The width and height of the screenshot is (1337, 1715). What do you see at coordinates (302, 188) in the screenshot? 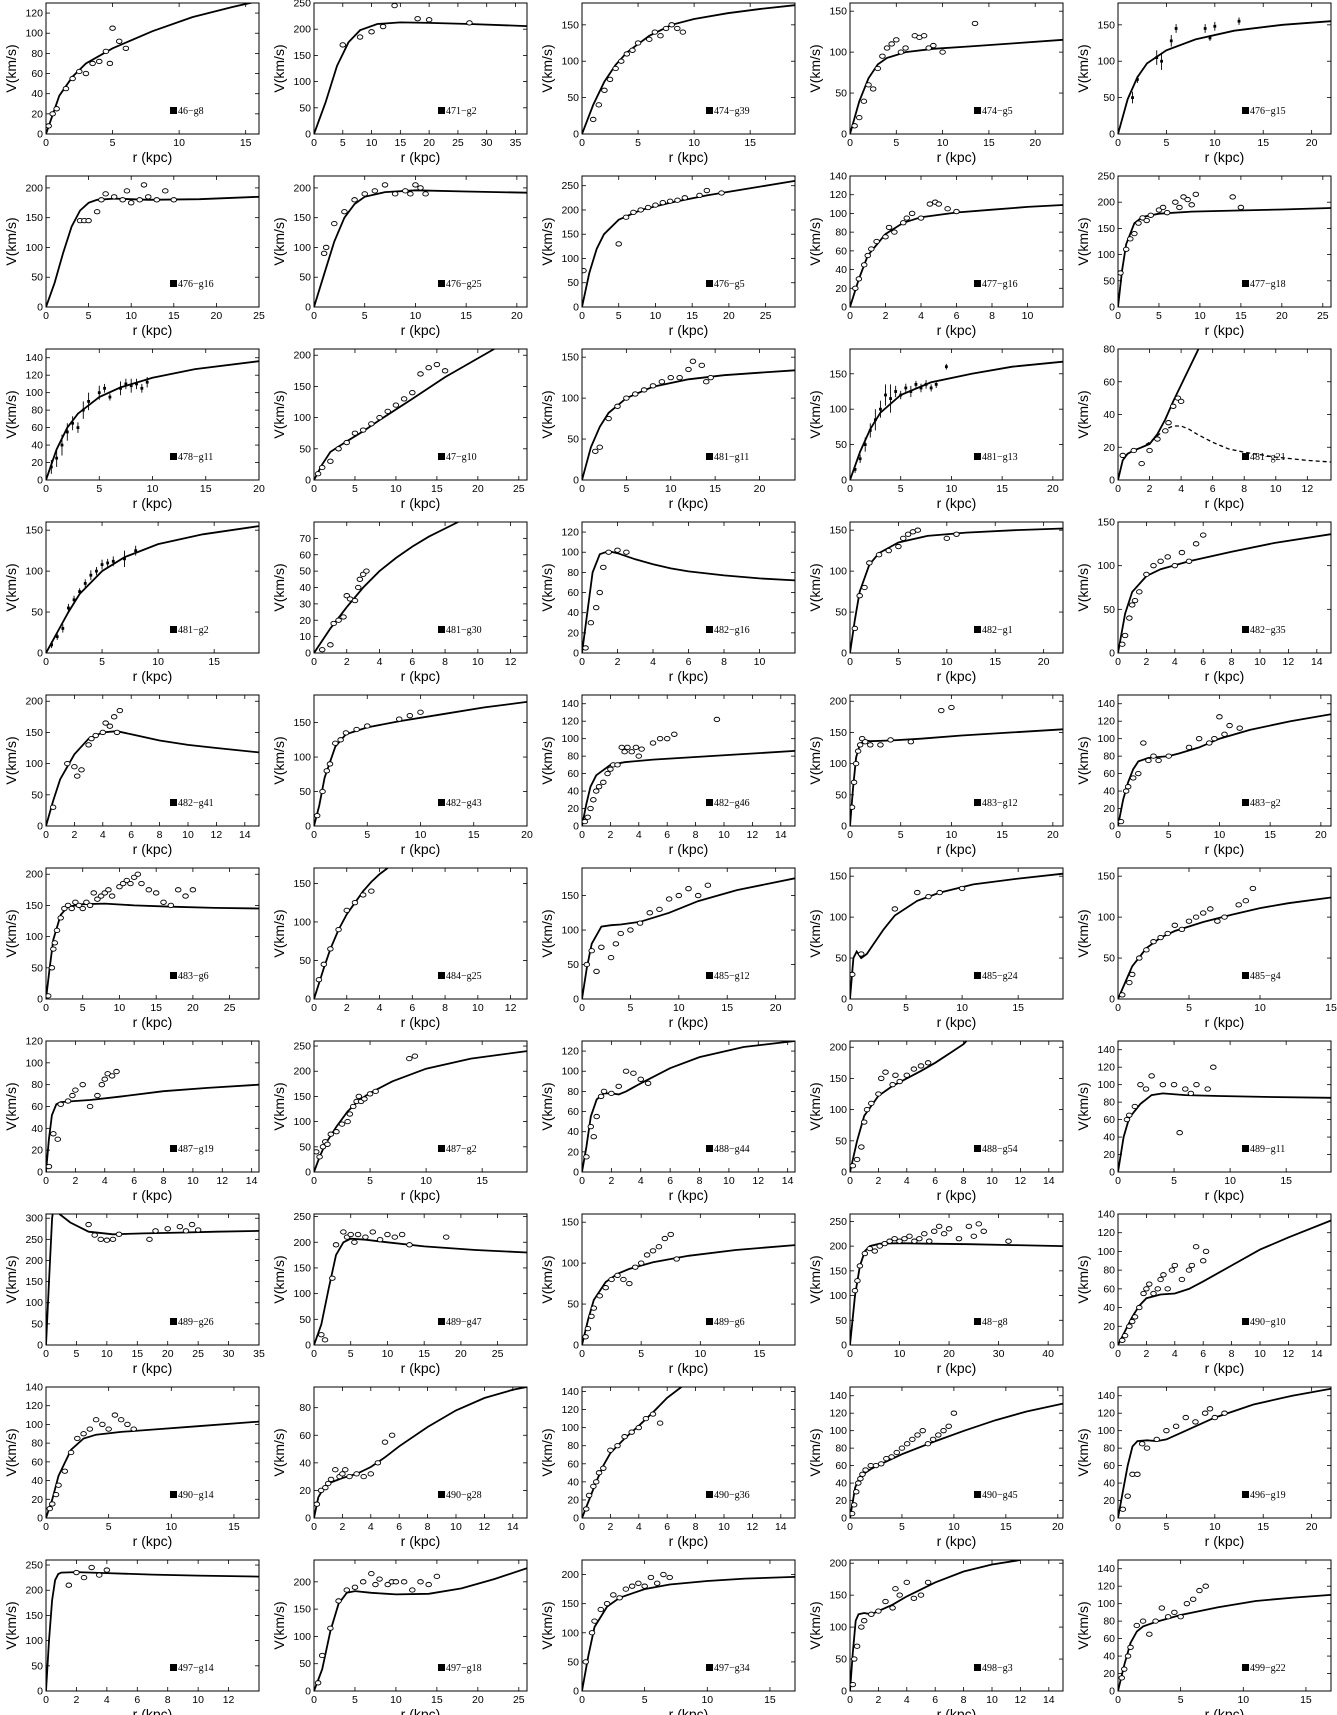
I see `y-tick-label: 200` at bounding box center [302, 188].